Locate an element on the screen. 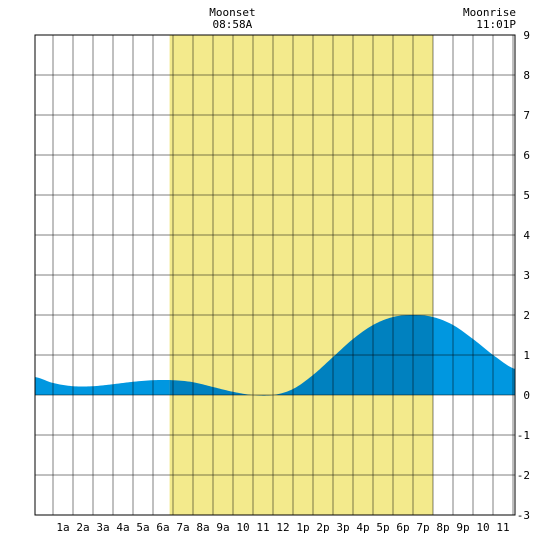 Image resolution: width=550 pixels, height=550 pixels. x-tick-label: 6a is located at coordinates (162, 527).